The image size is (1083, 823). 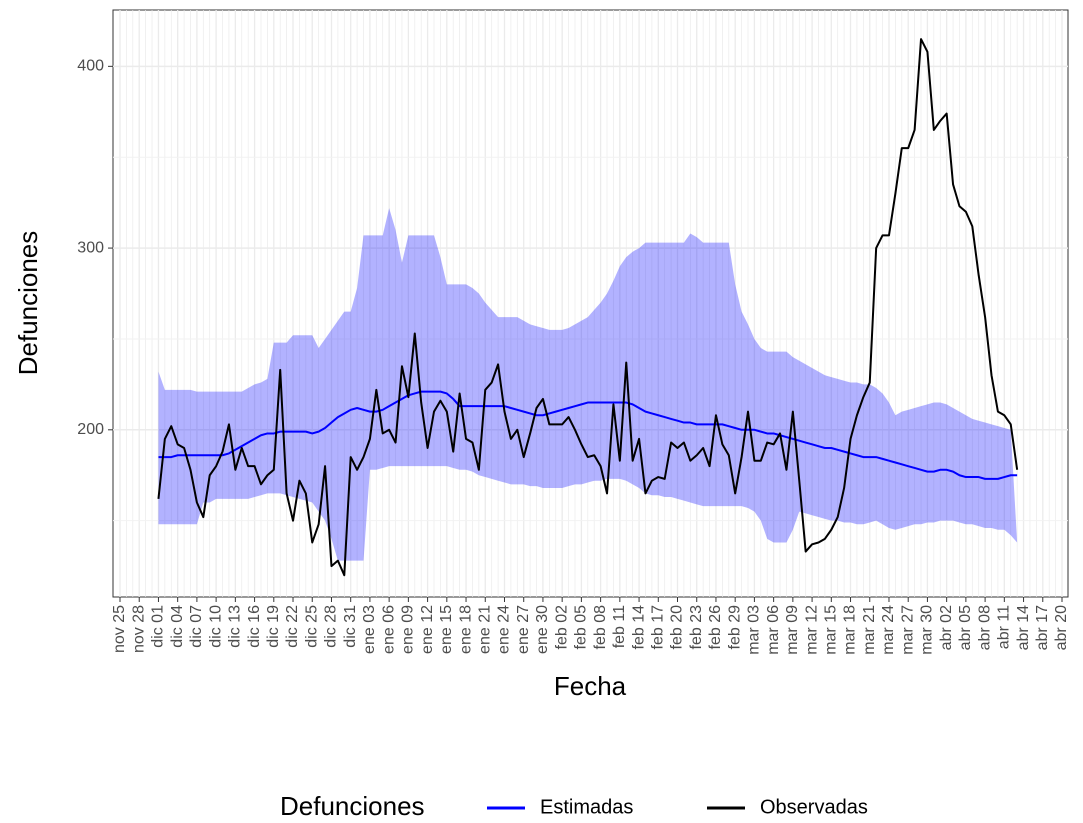 I want to click on x-tick-label: nov 28, so click(x=138, y=629).